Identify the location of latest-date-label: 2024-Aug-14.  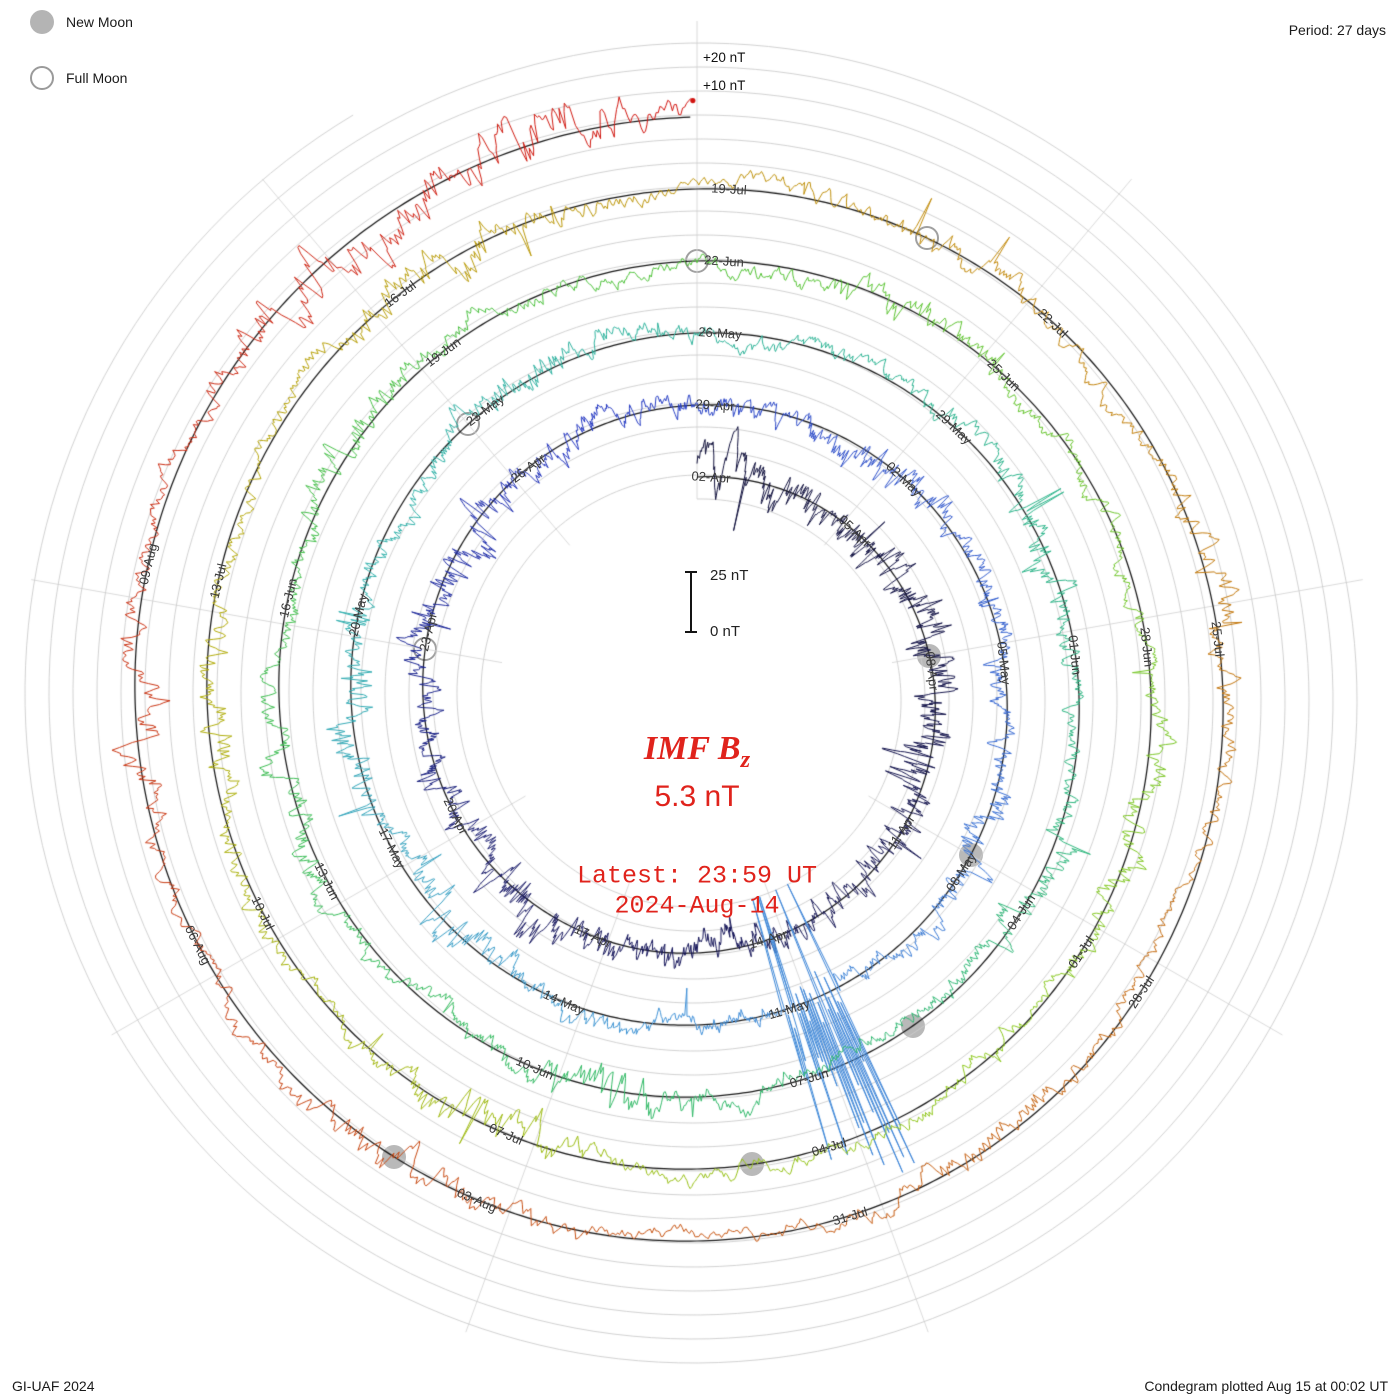
(697, 906).